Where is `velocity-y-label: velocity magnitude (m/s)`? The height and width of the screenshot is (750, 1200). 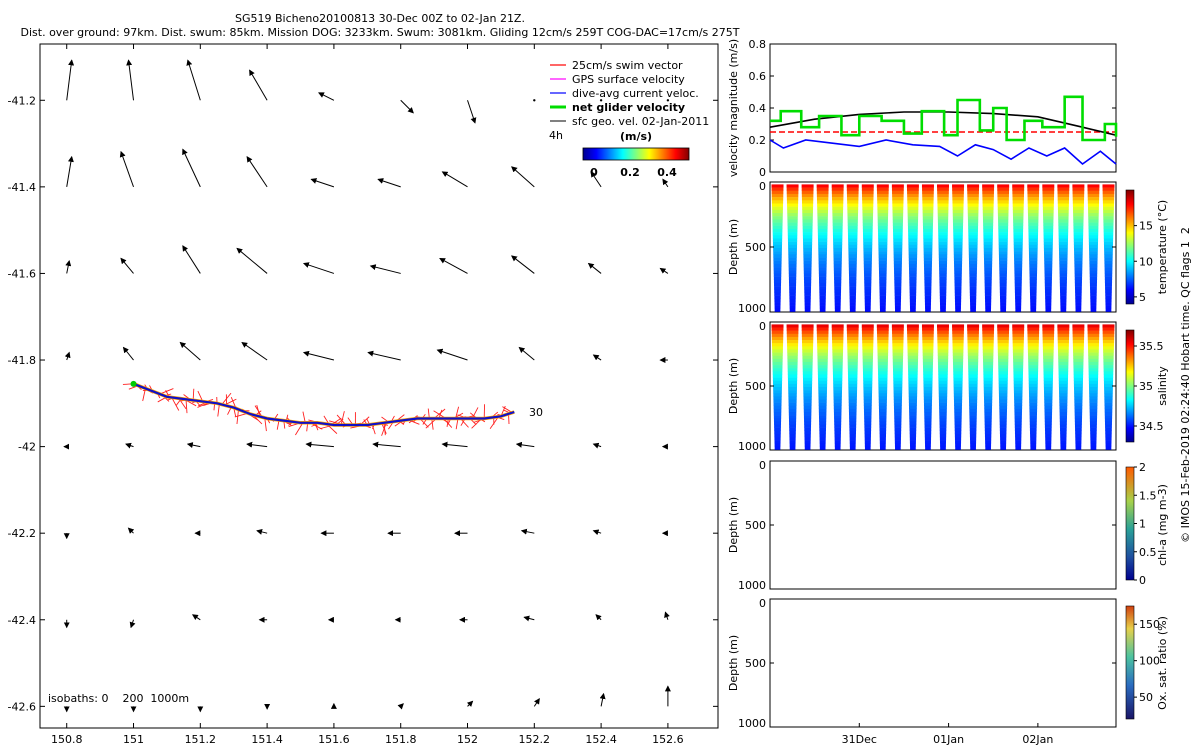 velocity-y-label: velocity magnitude (m/s) is located at coordinates (733, 108).